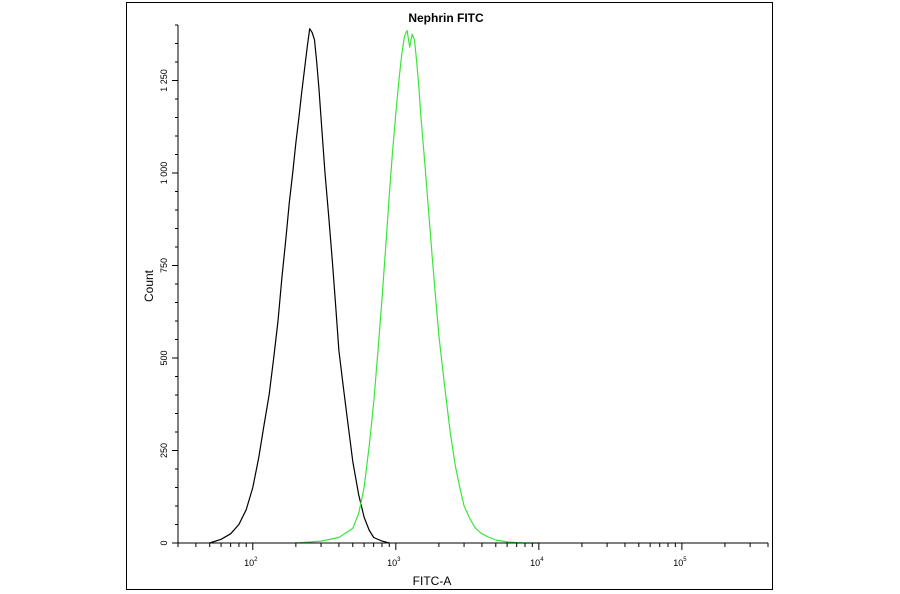 The width and height of the screenshot is (900, 594). Describe the element at coordinates (164, 450) in the screenshot. I see `y-tick-label: 250` at that location.